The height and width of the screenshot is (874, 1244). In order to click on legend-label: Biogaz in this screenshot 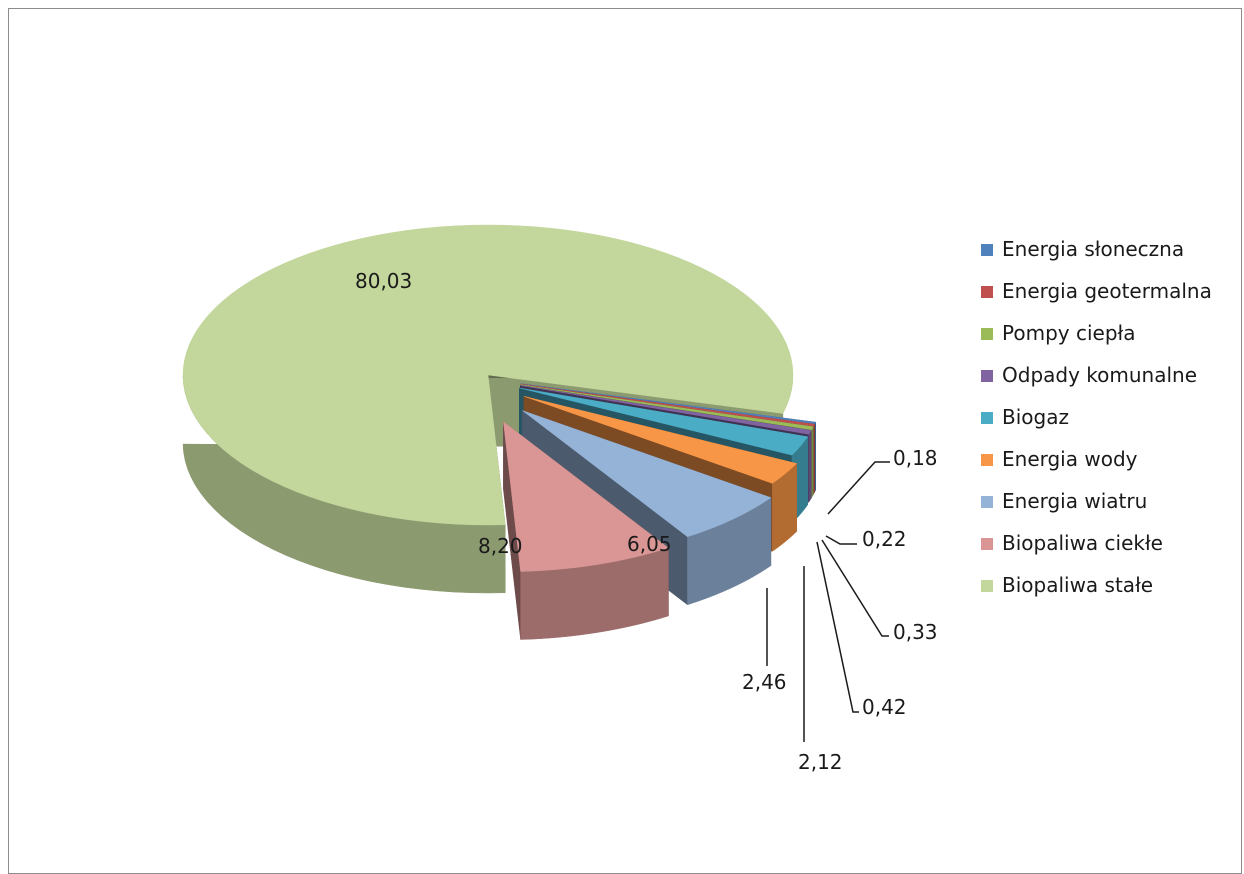, I will do `click(1035, 417)`.